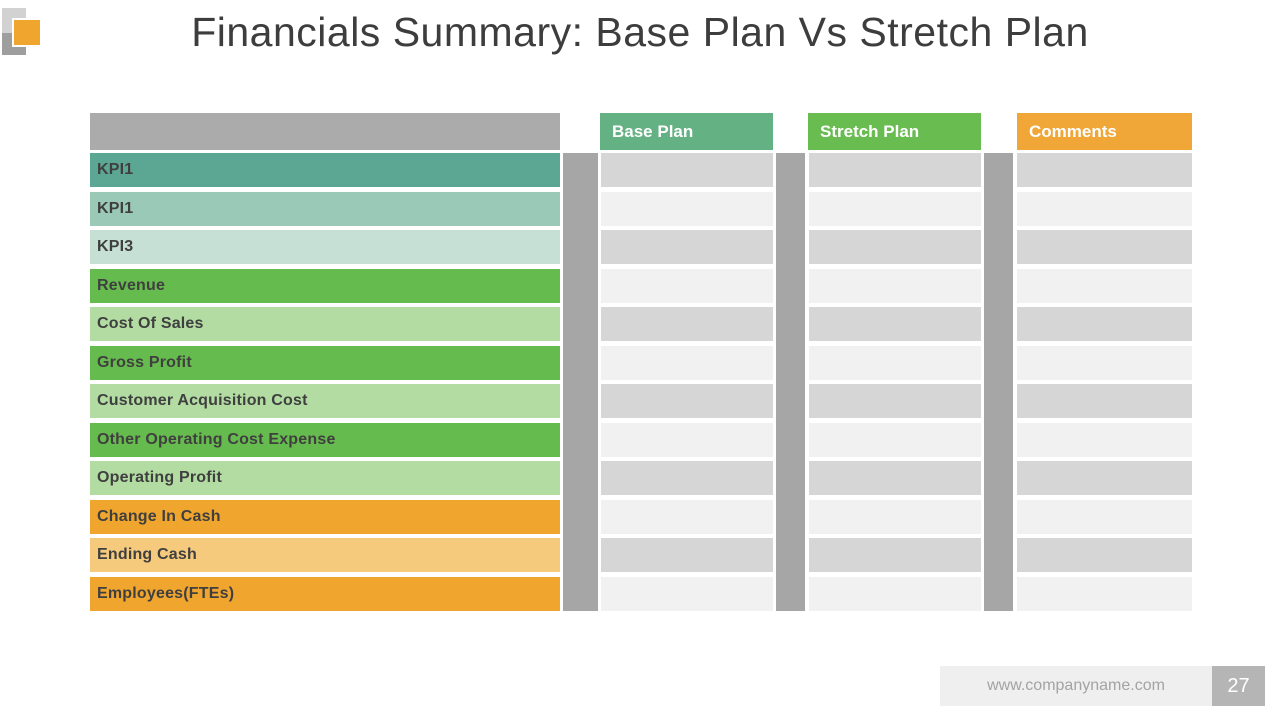 The image size is (1280, 720). I want to click on footer-url-bar: www.companyname.com, so click(1076, 686).